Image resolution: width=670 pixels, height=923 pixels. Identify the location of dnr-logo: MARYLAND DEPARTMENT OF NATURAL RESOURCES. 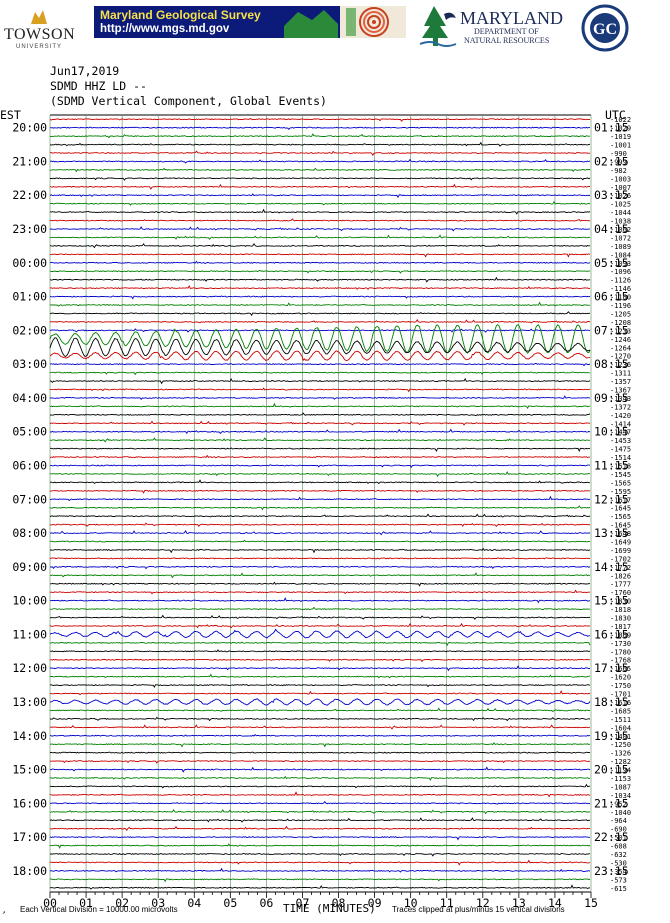
(494, 26).